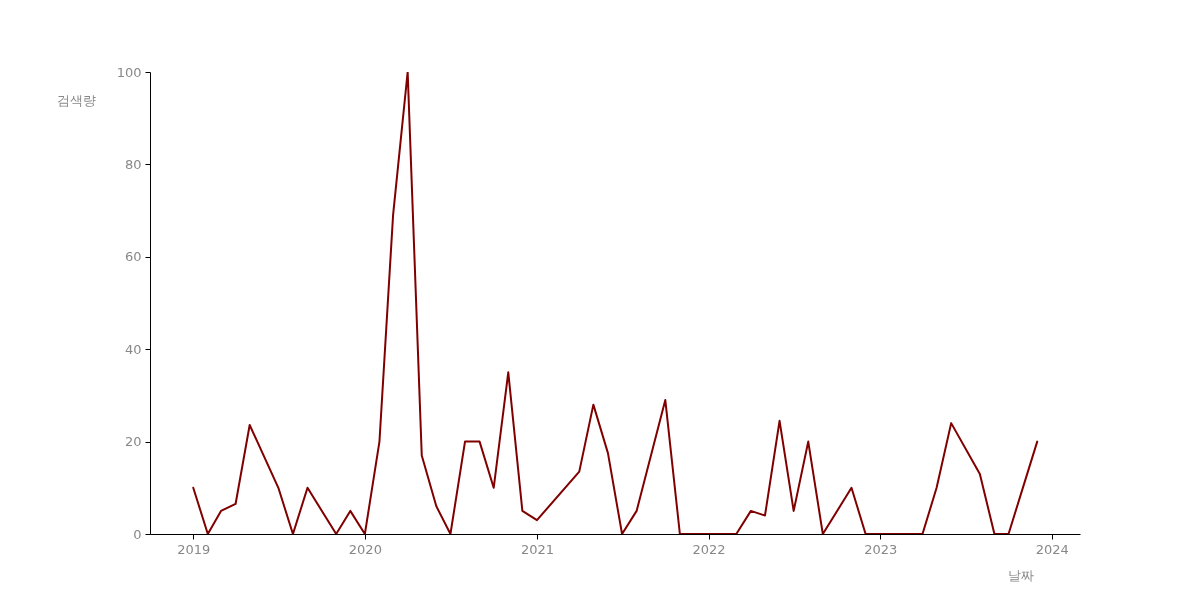 The height and width of the screenshot is (600, 1200). I want to click on y-tick-label: 0, so click(137, 534).